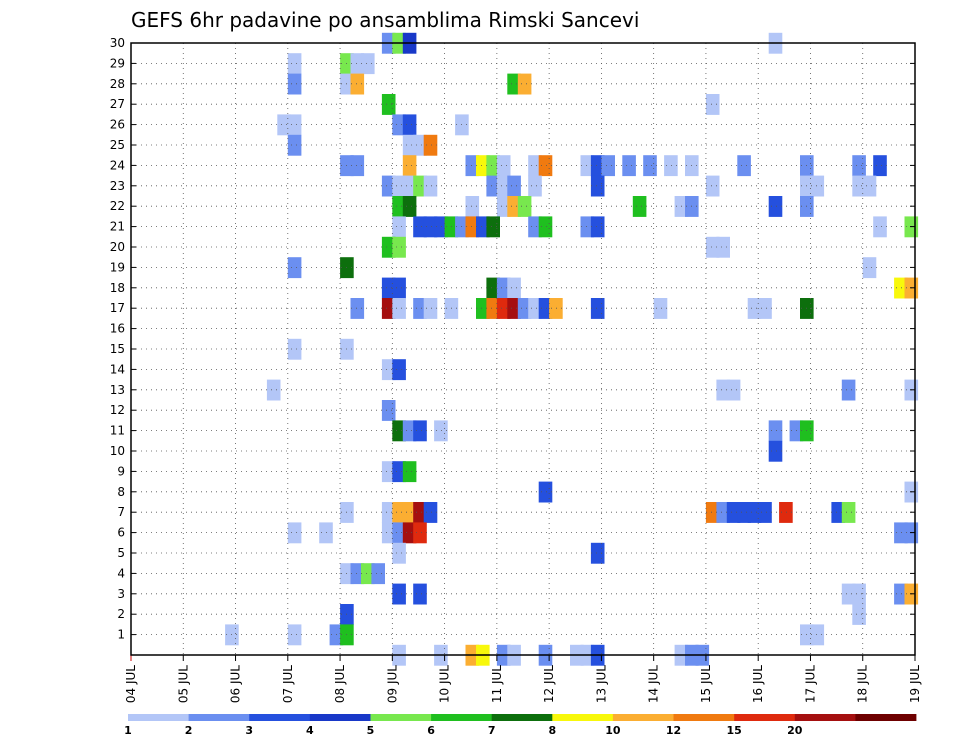  Describe the element at coordinates (117, 390) in the screenshot. I see `y-tick-label: 13` at that location.